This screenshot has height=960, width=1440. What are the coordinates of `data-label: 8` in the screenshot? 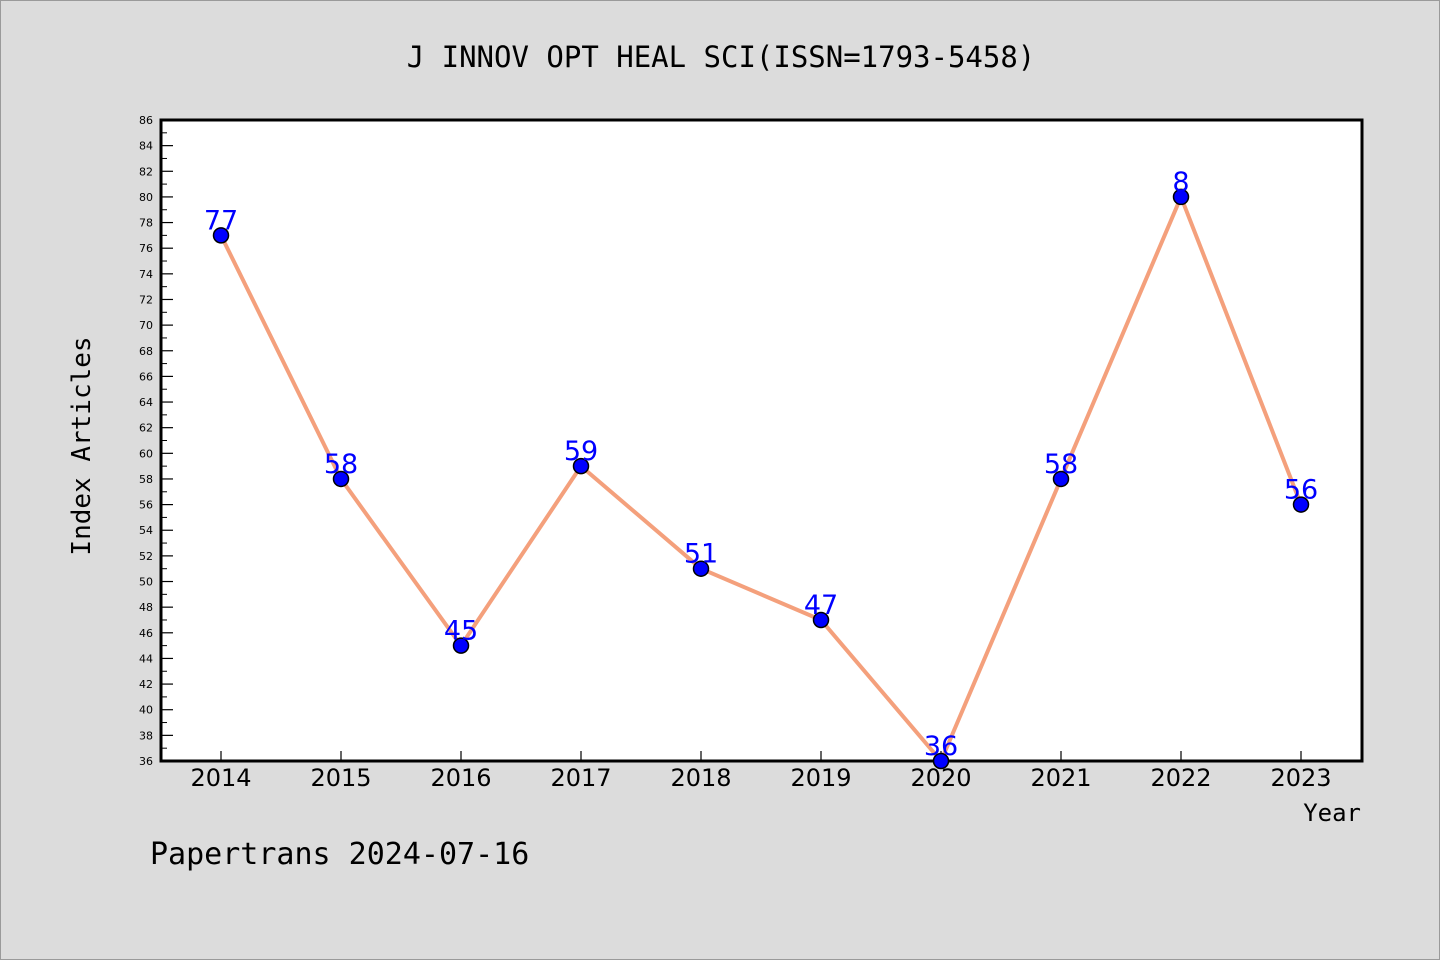 It's located at (1180, 182).